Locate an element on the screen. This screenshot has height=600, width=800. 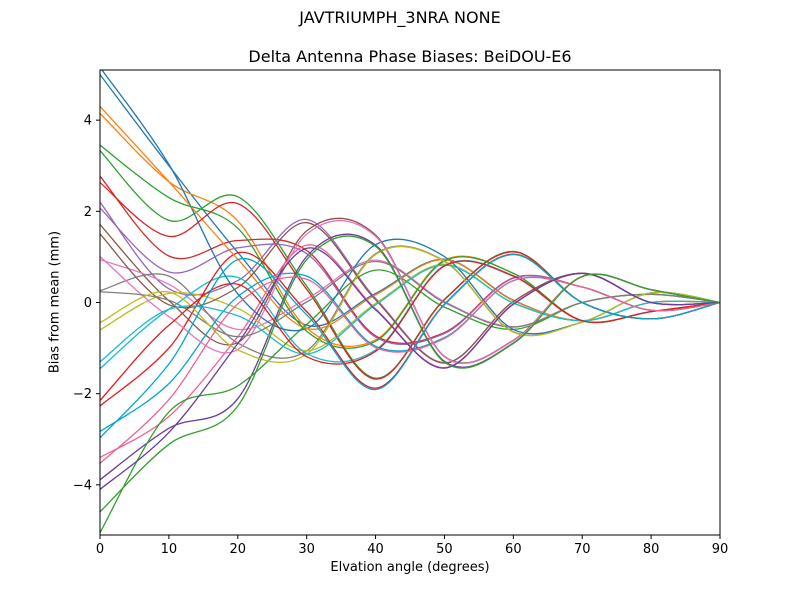
x-tick-label: 10 is located at coordinates (169, 549).